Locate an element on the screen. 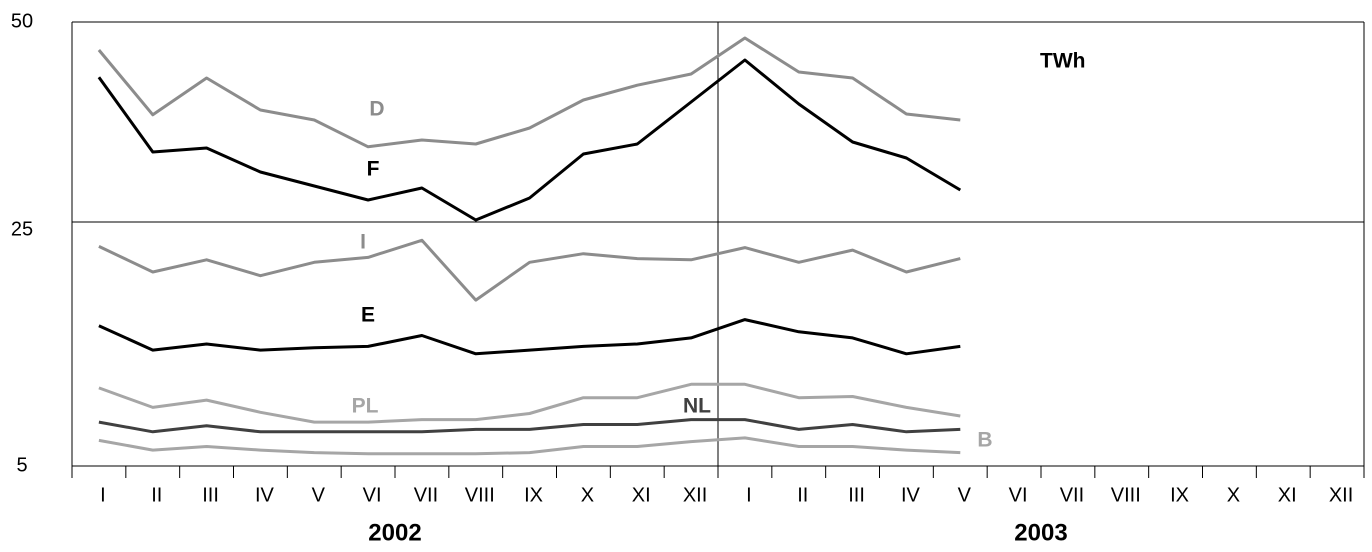 Image resolution: width=1372 pixels, height=552 pixels. series-label: F is located at coordinates (373, 169).